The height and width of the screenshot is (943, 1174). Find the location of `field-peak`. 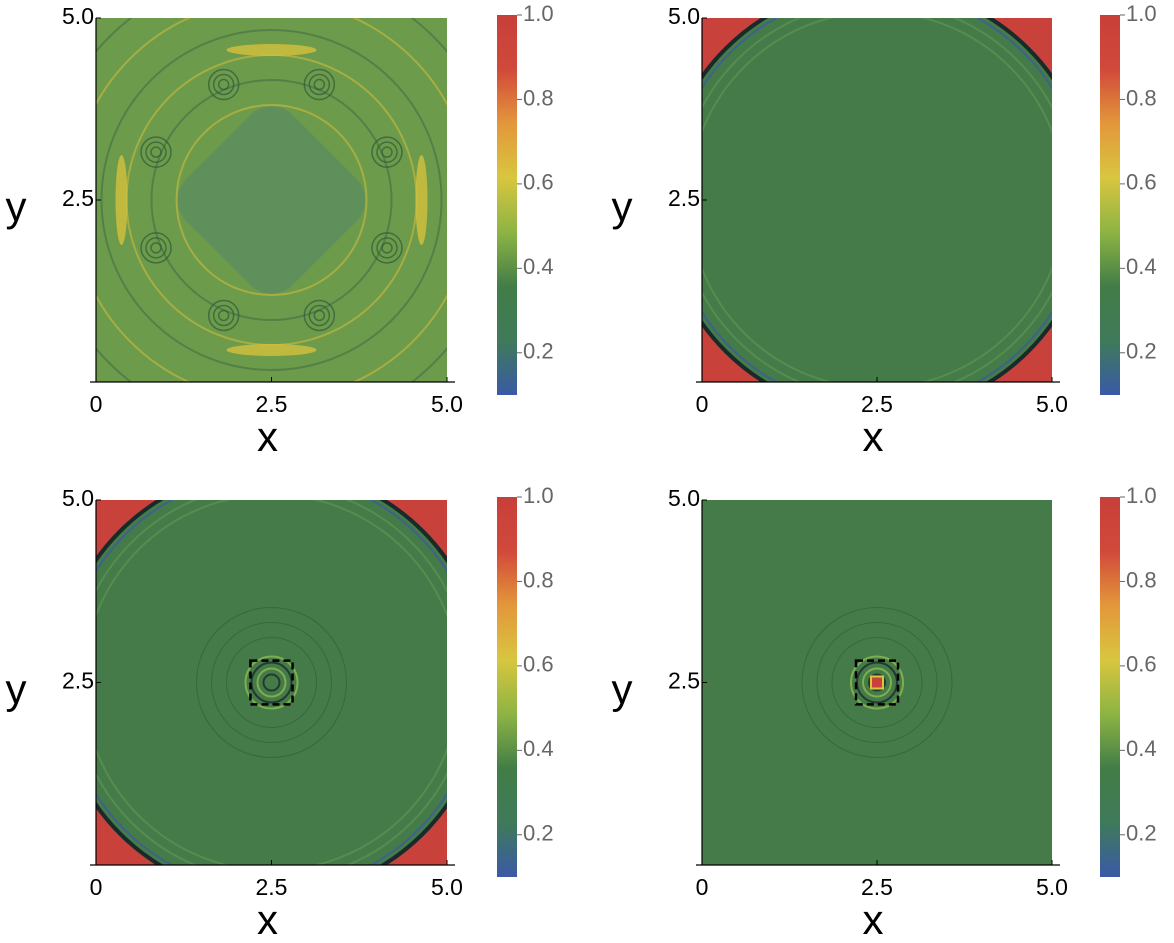

field-peak is located at coordinates (877, 682).